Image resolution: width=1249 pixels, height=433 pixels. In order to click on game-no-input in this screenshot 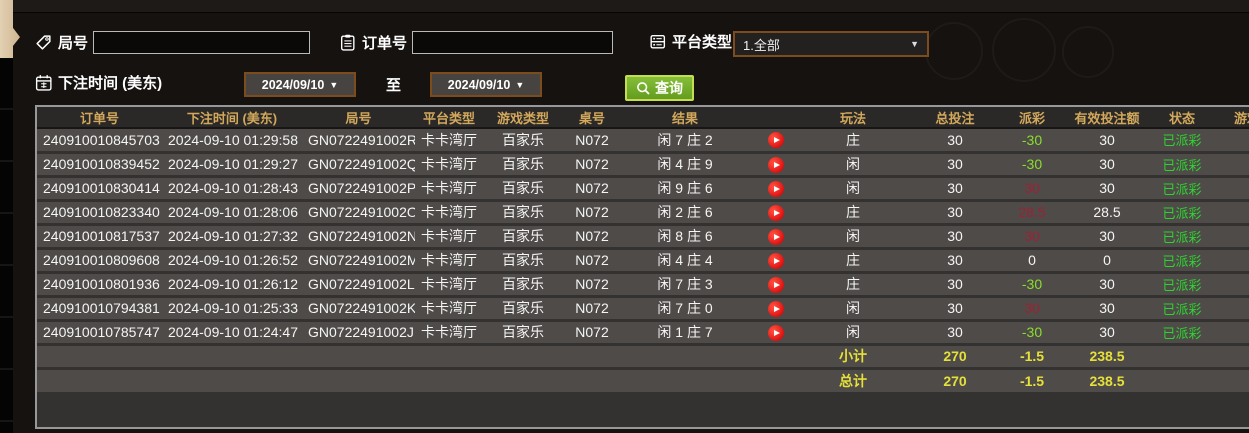, I will do `click(202, 42)`.